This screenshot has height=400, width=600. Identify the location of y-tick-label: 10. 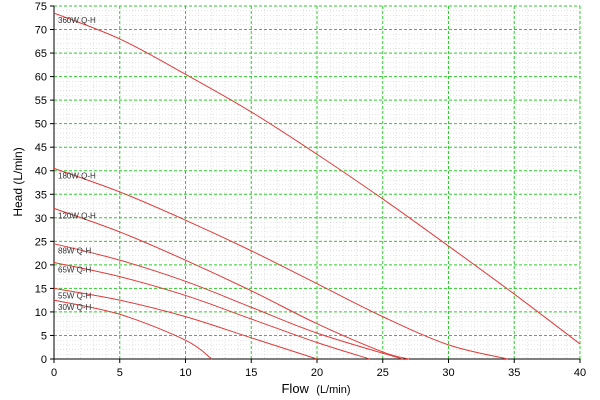
(41, 313).